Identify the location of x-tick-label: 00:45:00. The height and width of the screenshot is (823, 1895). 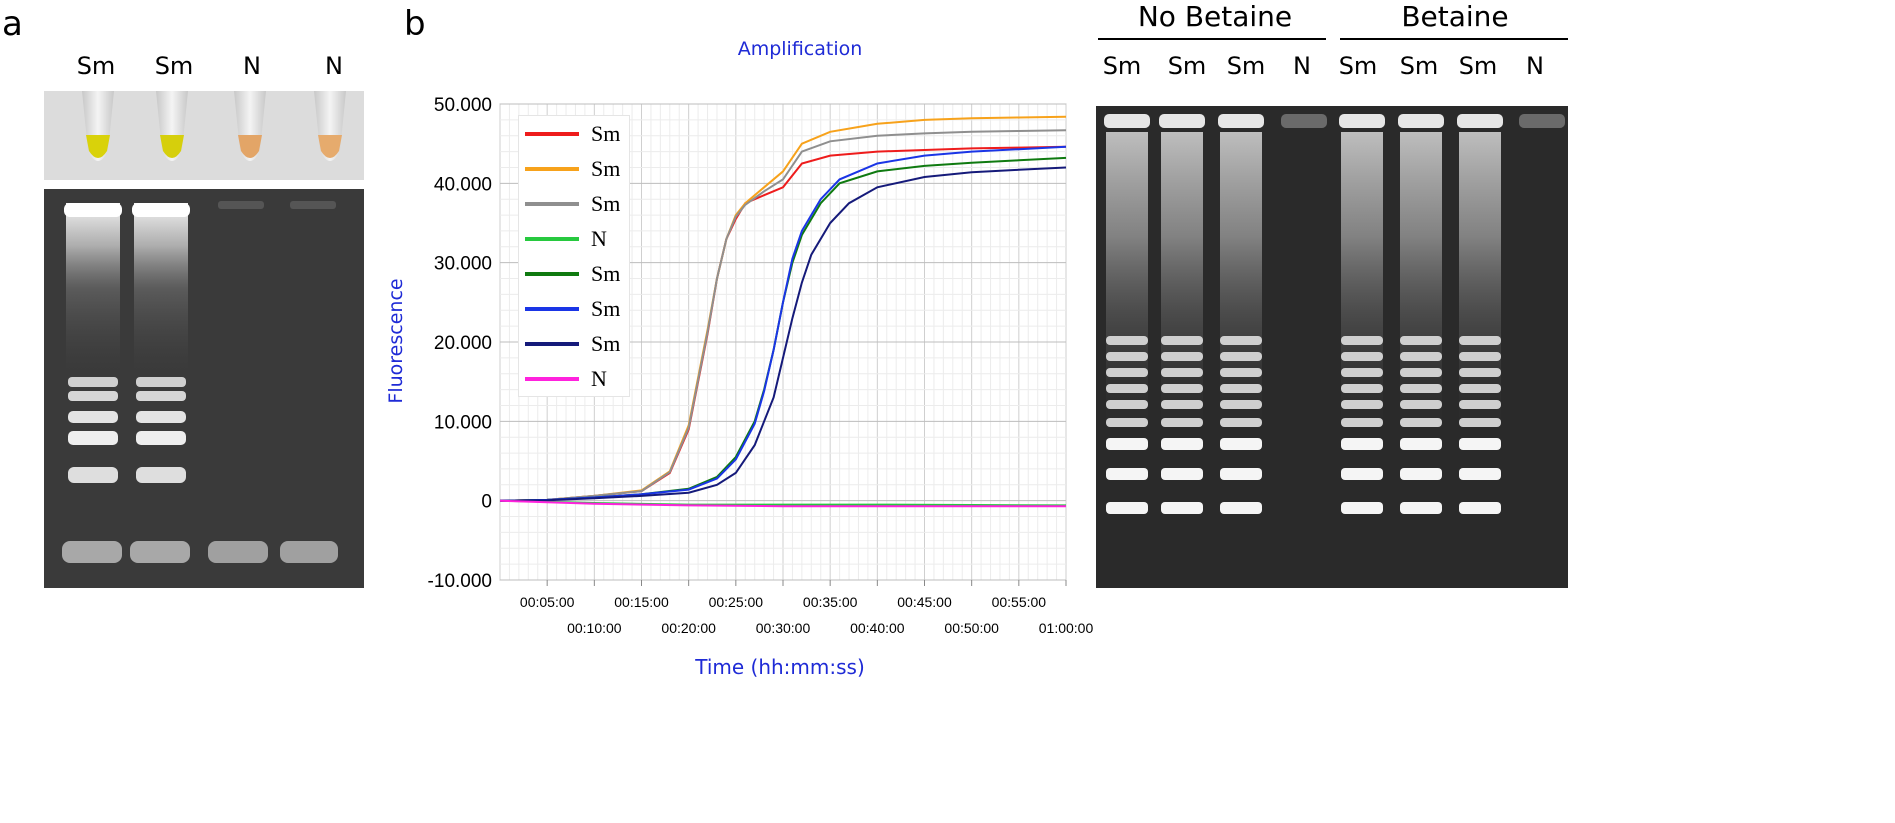
(924, 602).